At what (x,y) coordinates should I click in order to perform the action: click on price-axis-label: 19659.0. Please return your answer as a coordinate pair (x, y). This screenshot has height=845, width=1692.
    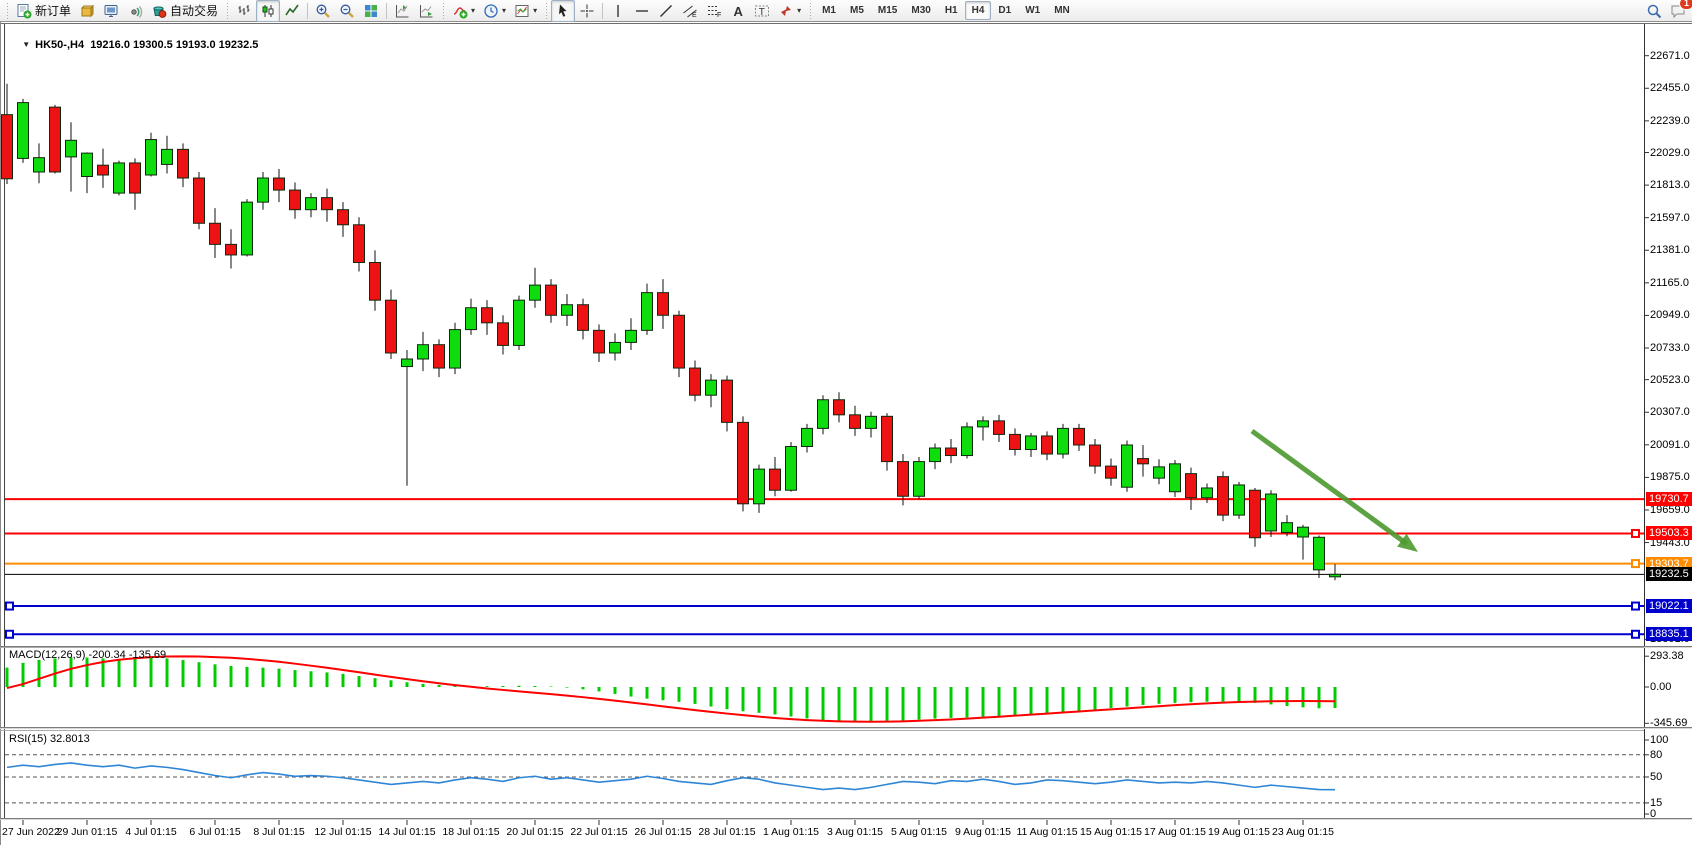
    Looking at the image, I should click on (1670, 509).